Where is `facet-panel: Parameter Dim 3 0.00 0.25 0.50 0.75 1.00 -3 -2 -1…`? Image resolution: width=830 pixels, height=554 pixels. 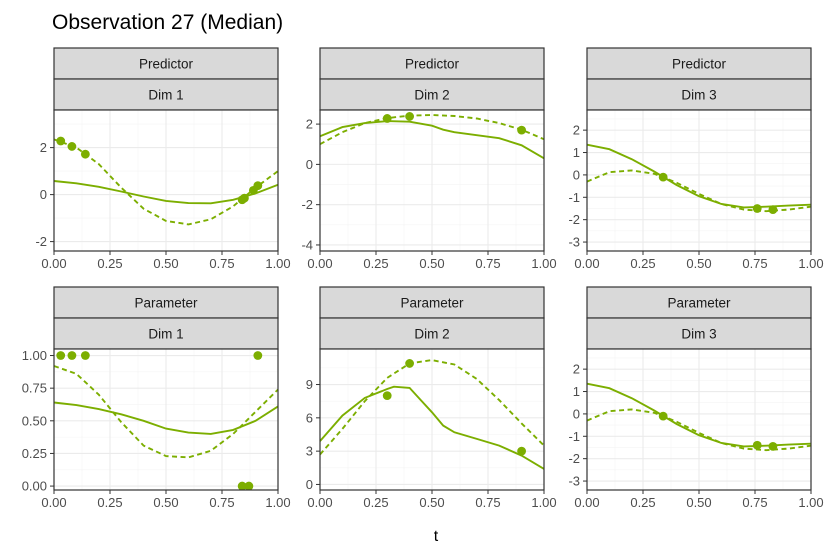
facet-panel: Parameter Dim 3 0.00 0.25 0.50 0.75 1.00 -3 -2 -1… is located at coordinates (696, 398).